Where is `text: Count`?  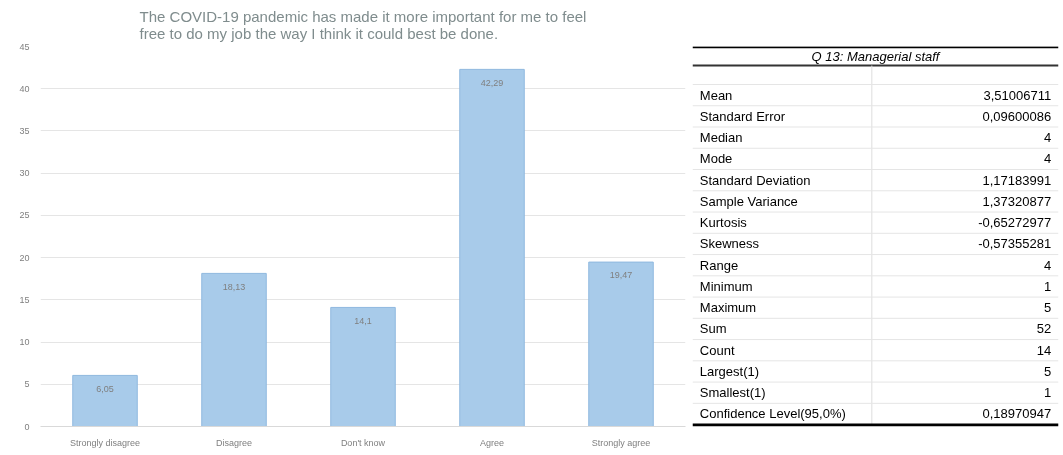
text: Count is located at coordinates (717, 350).